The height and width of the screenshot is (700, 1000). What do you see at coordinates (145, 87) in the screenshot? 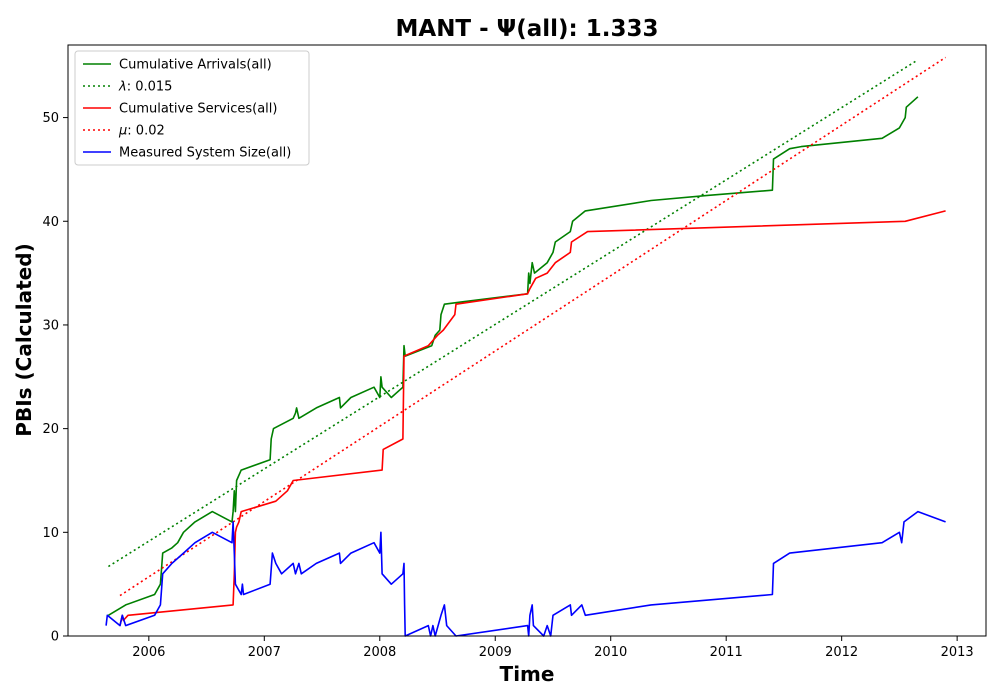
I see `legend-entry-2: λ: 0.015` at bounding box center [145, 87].